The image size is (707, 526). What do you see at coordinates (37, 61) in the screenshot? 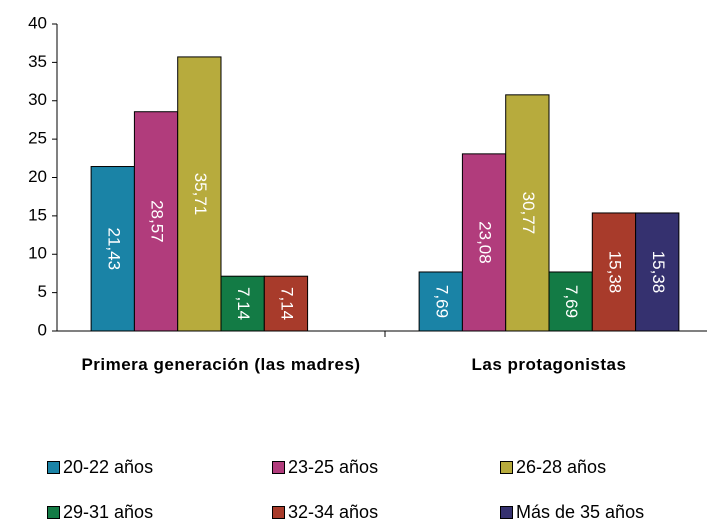
I see `y-tick-label: 35` at bounding box center [37, 61].